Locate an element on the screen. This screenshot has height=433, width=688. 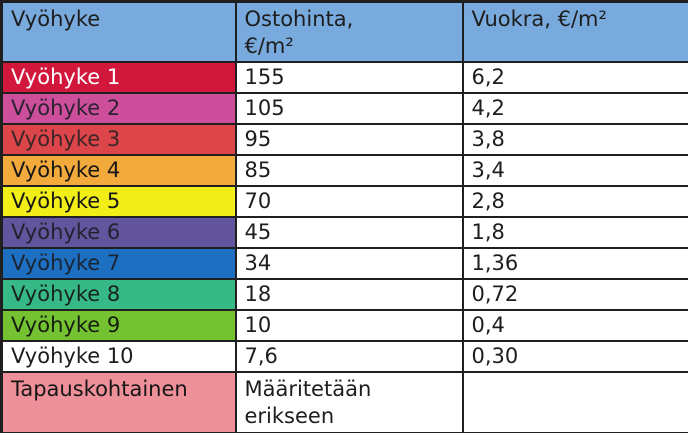
rent-cell: 6,2 is located at coordinates (574, 77).